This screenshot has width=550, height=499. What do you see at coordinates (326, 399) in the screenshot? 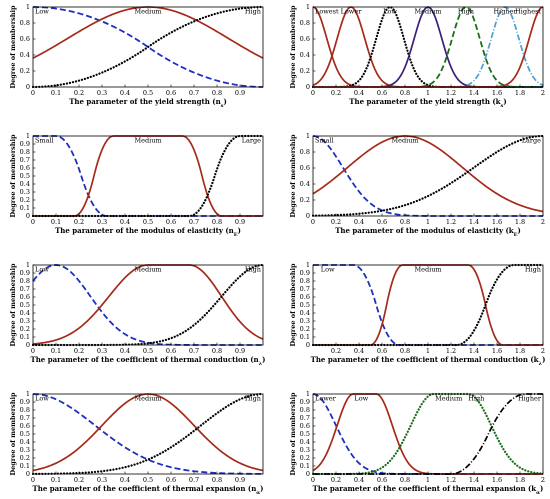
I see `membership-label: Lower` at bounding box center [326, 399].